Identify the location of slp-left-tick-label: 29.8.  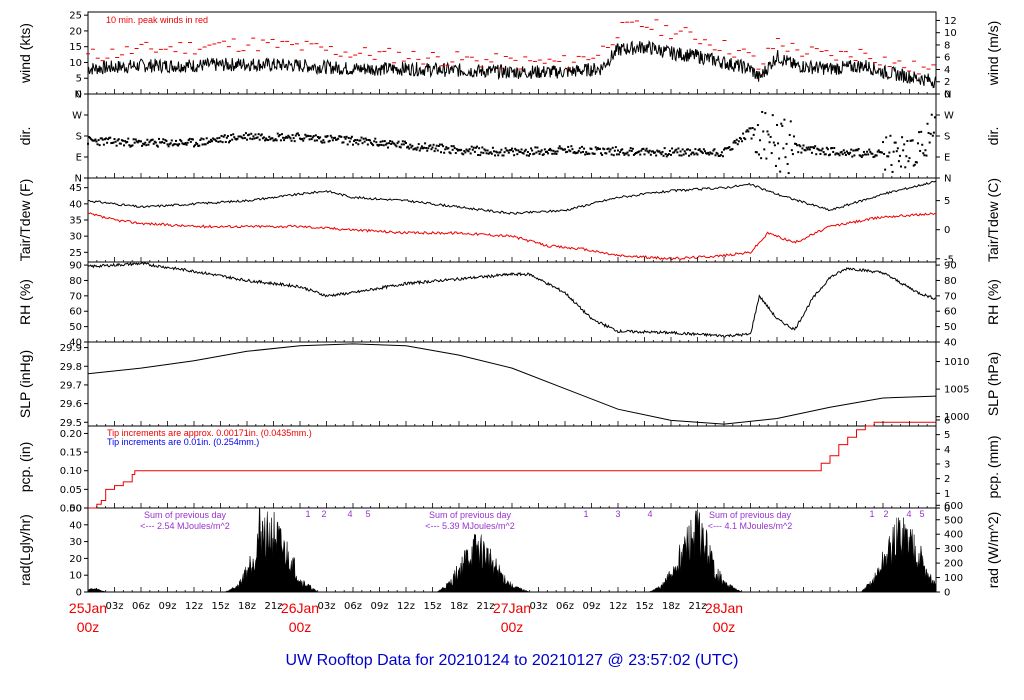
(71, 367).